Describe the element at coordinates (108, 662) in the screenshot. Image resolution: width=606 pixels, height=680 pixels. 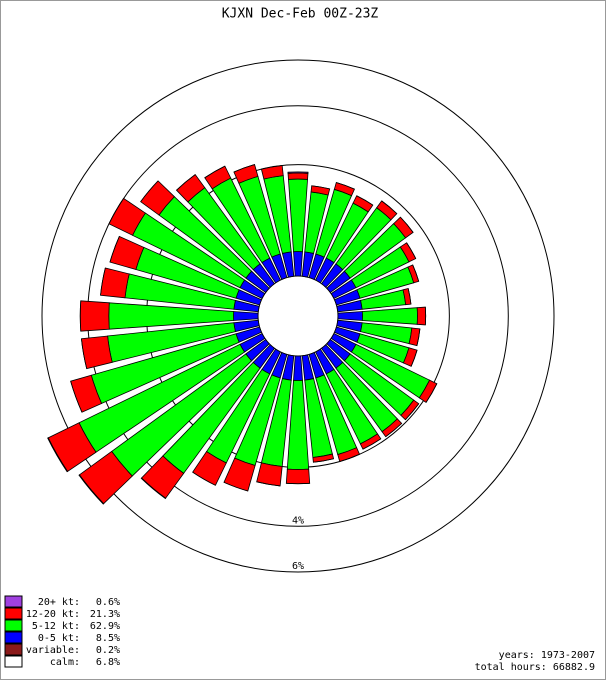
I see `legend-share: 6.8%` at that location.